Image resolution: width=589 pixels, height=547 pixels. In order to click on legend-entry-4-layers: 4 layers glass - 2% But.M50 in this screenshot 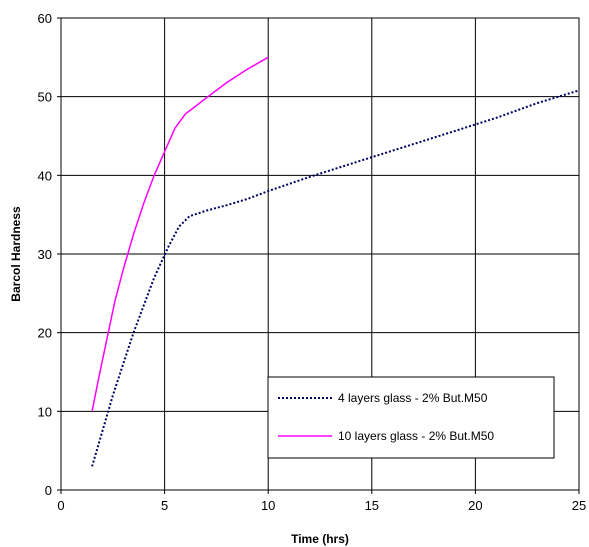, I will do `click(413, 398)`.